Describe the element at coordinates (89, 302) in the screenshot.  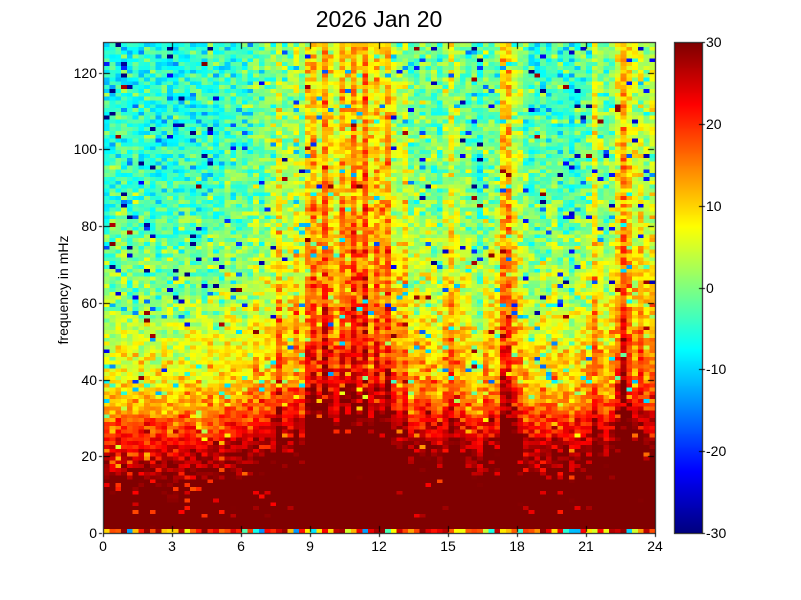
I see `y-tick-label: 60` at that location.